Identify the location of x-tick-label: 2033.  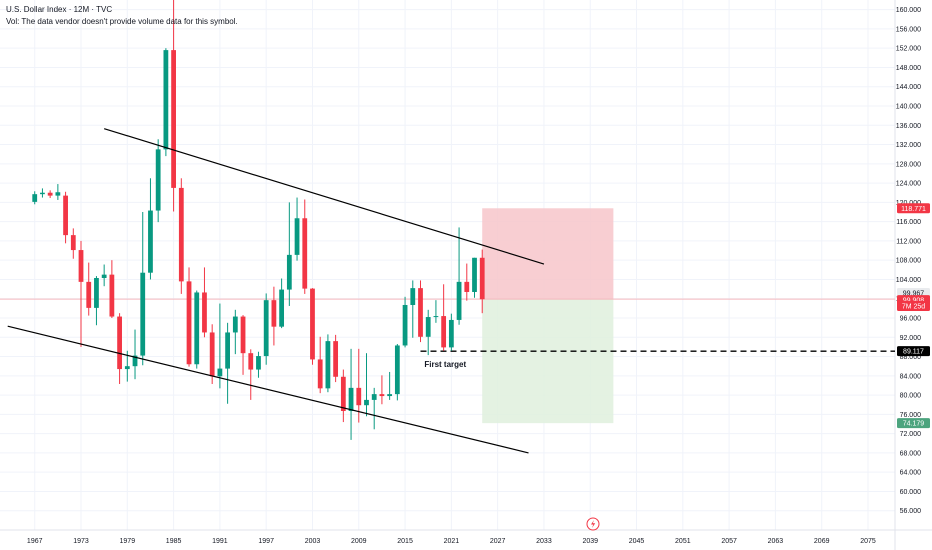
(544, 541).